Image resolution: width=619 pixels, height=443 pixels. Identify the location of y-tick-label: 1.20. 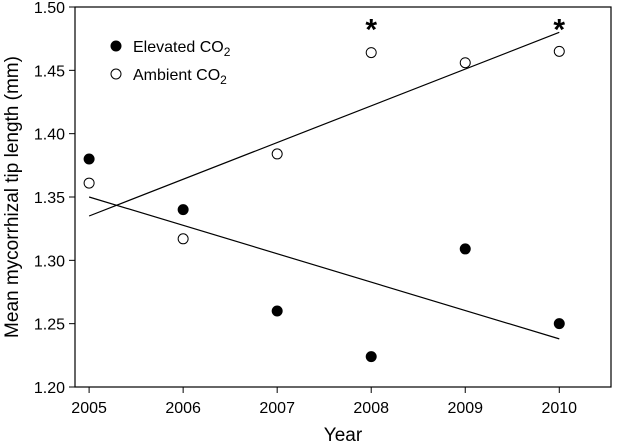
(49, 388).